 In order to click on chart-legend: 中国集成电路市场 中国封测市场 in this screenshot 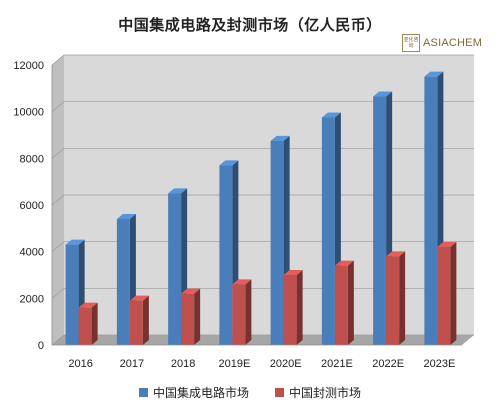, I will do `click(250, 392)`.